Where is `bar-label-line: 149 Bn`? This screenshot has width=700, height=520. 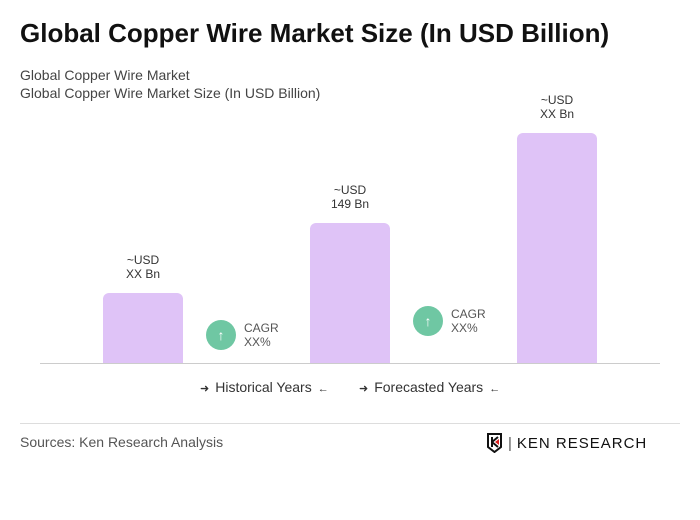
bar-label-line: 149 Bn is located at coordinates (350, 204).